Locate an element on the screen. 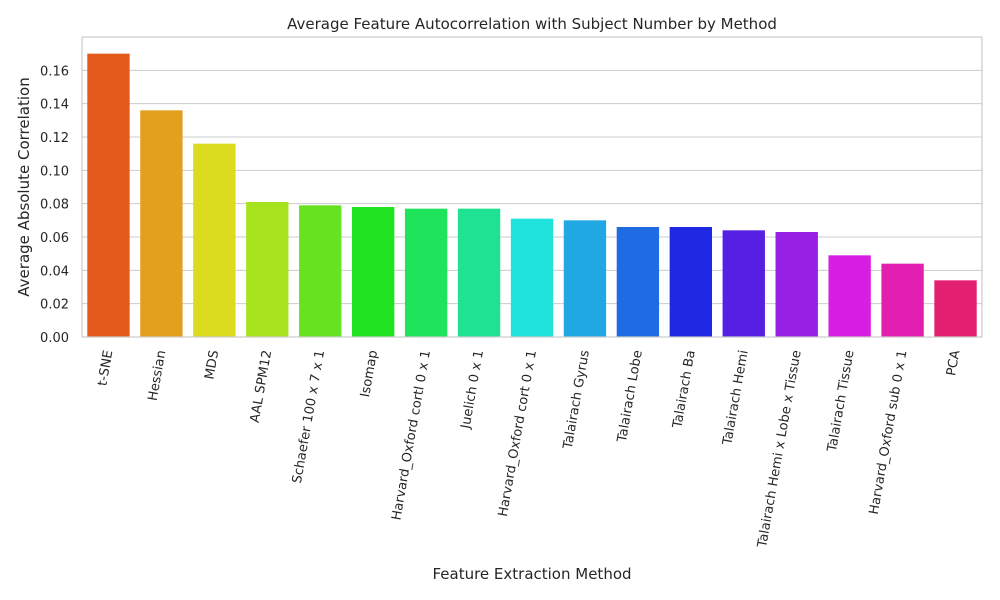  y-tick-label: 0.16 is located at coordinates (54, 71).